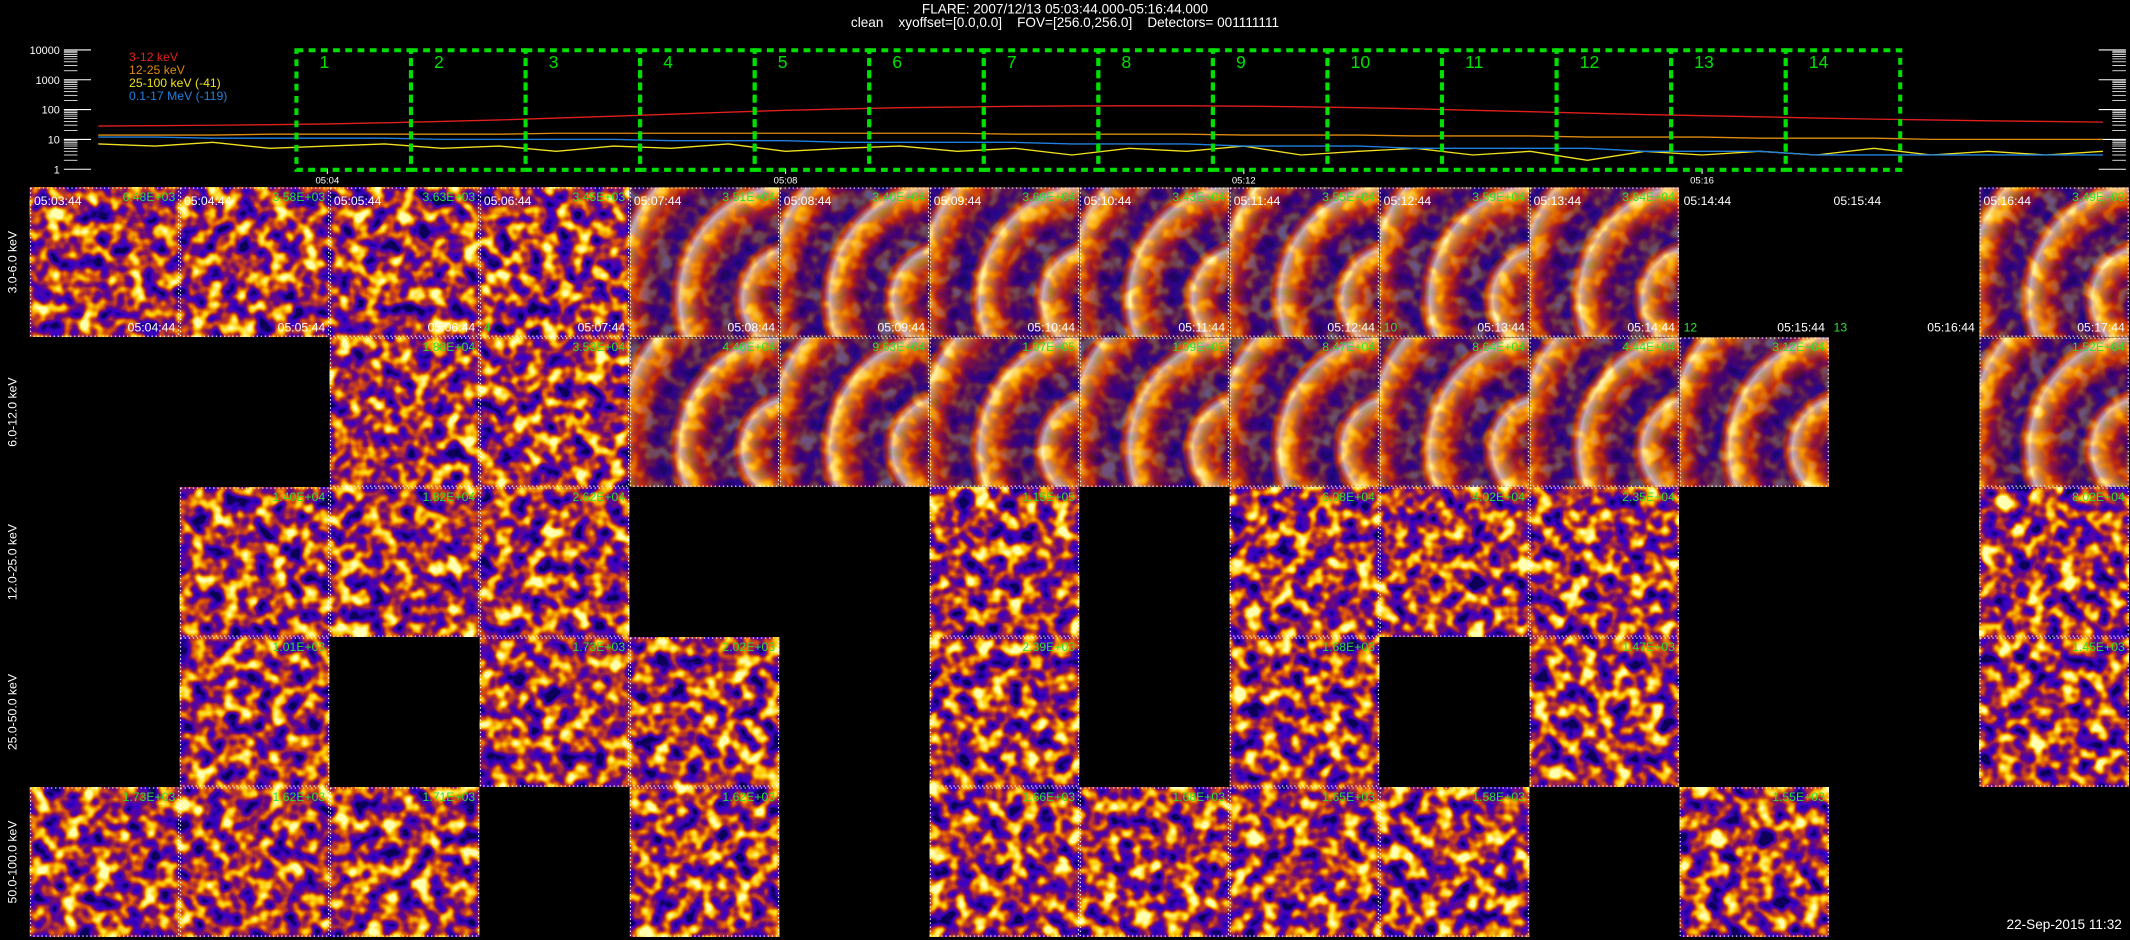 The height and width of the screenshot is (940, 2130). I want to click on y-tick-label: 100, so click(51, 111).